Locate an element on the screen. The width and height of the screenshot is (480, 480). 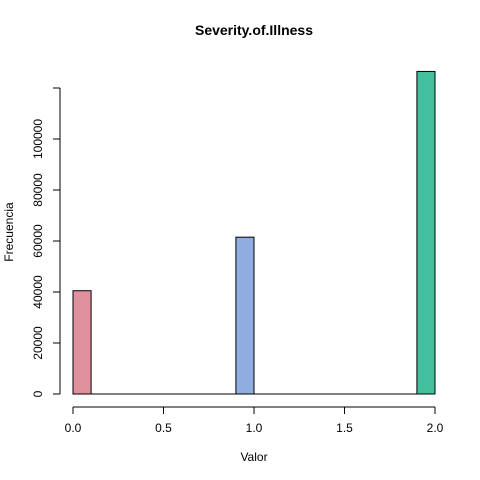
x-tick-label: 2.0 is located at coordinates (435, 428).